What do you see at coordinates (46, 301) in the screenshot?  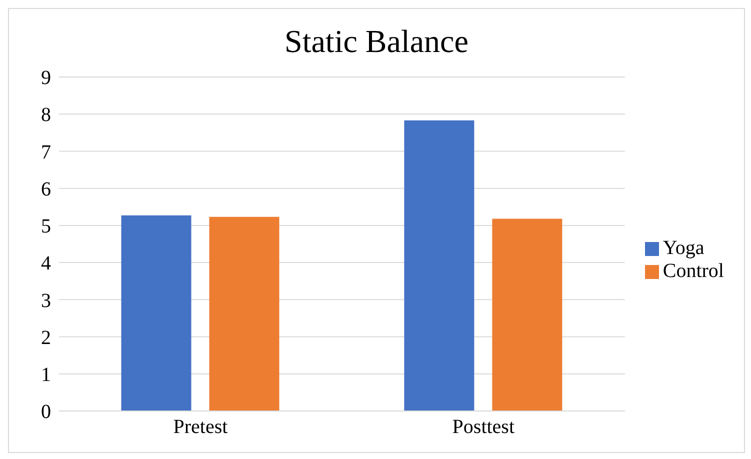 I see `y-tick-label: 3` at bounding box center [46, 301].